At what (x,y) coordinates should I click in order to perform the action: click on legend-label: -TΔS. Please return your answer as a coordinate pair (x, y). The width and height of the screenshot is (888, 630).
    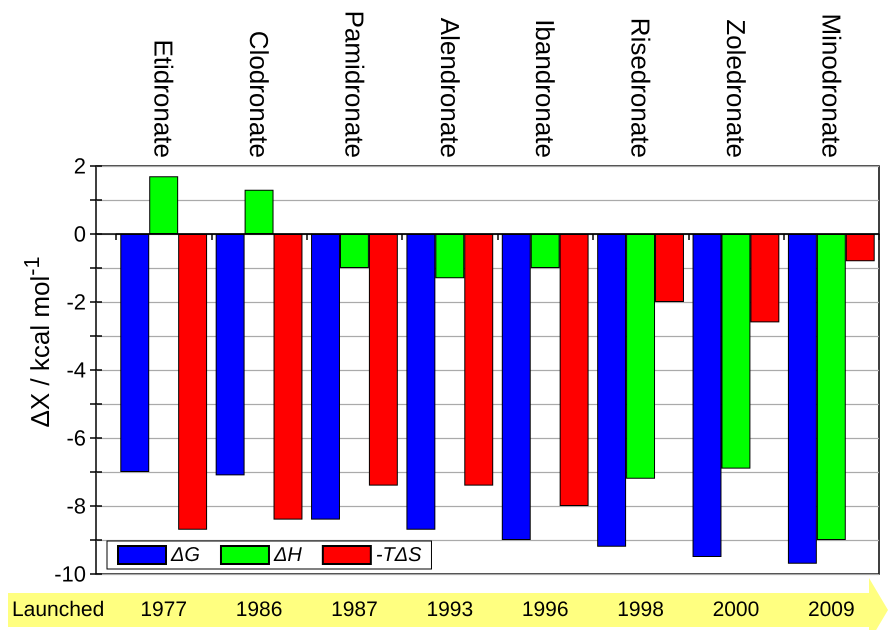
    Looking at the image, I should click on (399, 555).